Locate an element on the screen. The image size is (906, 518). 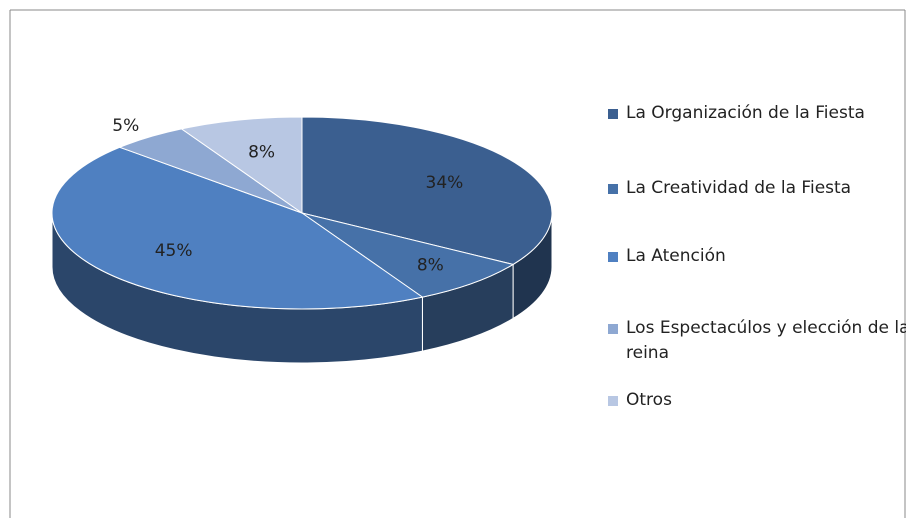
data-label: 45% is located at coordinates (174, 251).